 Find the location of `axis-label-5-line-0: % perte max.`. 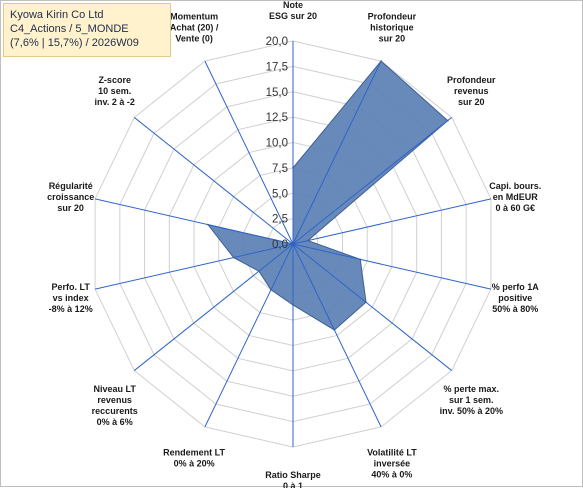

axis-label-5-line-0: % perte max. is located at coordinates (472, 389).